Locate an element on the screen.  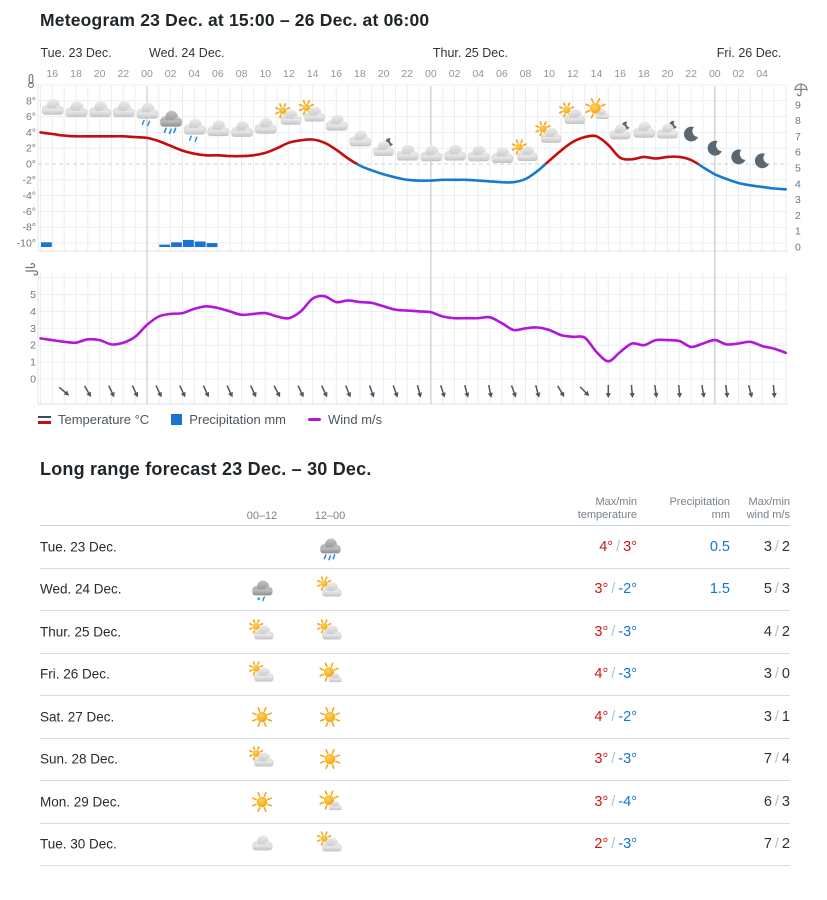
svg-text: 2 is located at coordinates (798, 216).